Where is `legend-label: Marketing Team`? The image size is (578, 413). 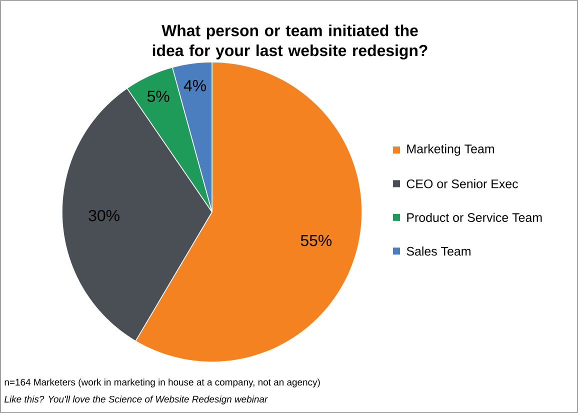
legend-label: Marketing Team is located at coordinates (450, 150).